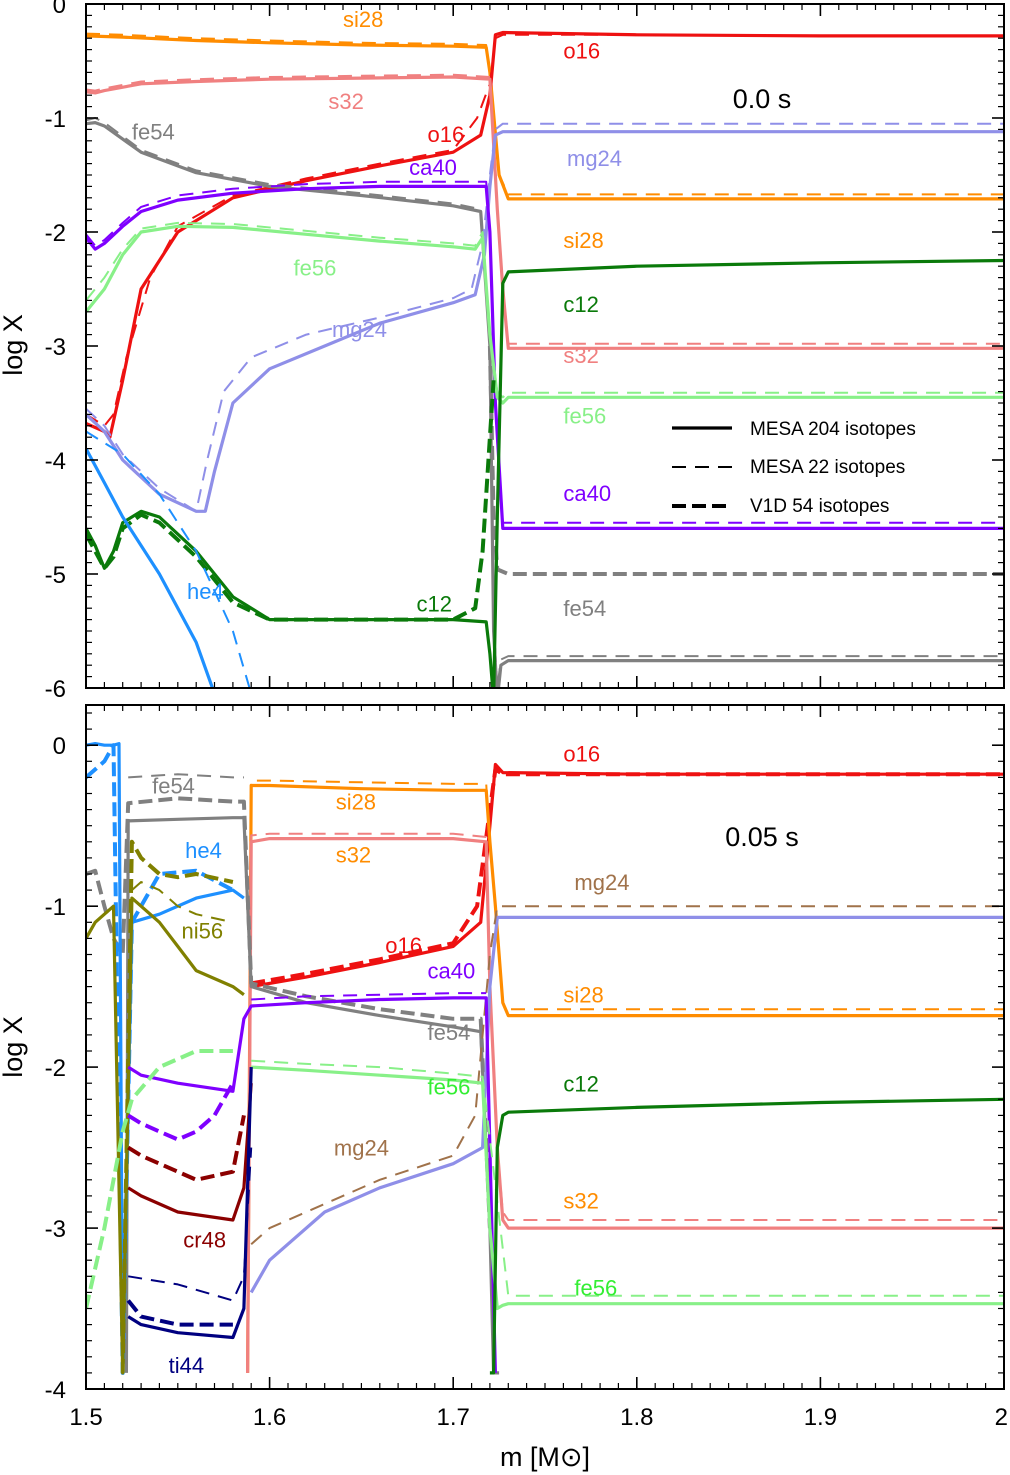  Describe the element at coordinates (819, 506) in the screenshot. I see `legend-label-v1d54: V1D 54 isotopes` at that location.